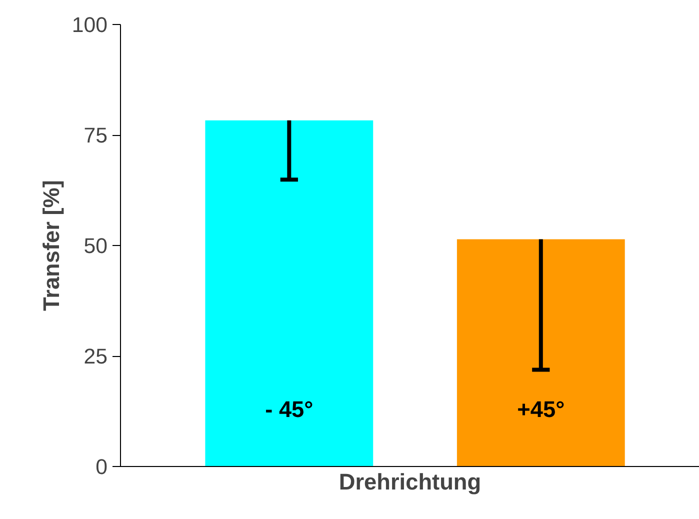  What do you see at coordinates (90, 25) in the screenshot?
I see `y-tick-label: 100` at bounding box center [90, 25].